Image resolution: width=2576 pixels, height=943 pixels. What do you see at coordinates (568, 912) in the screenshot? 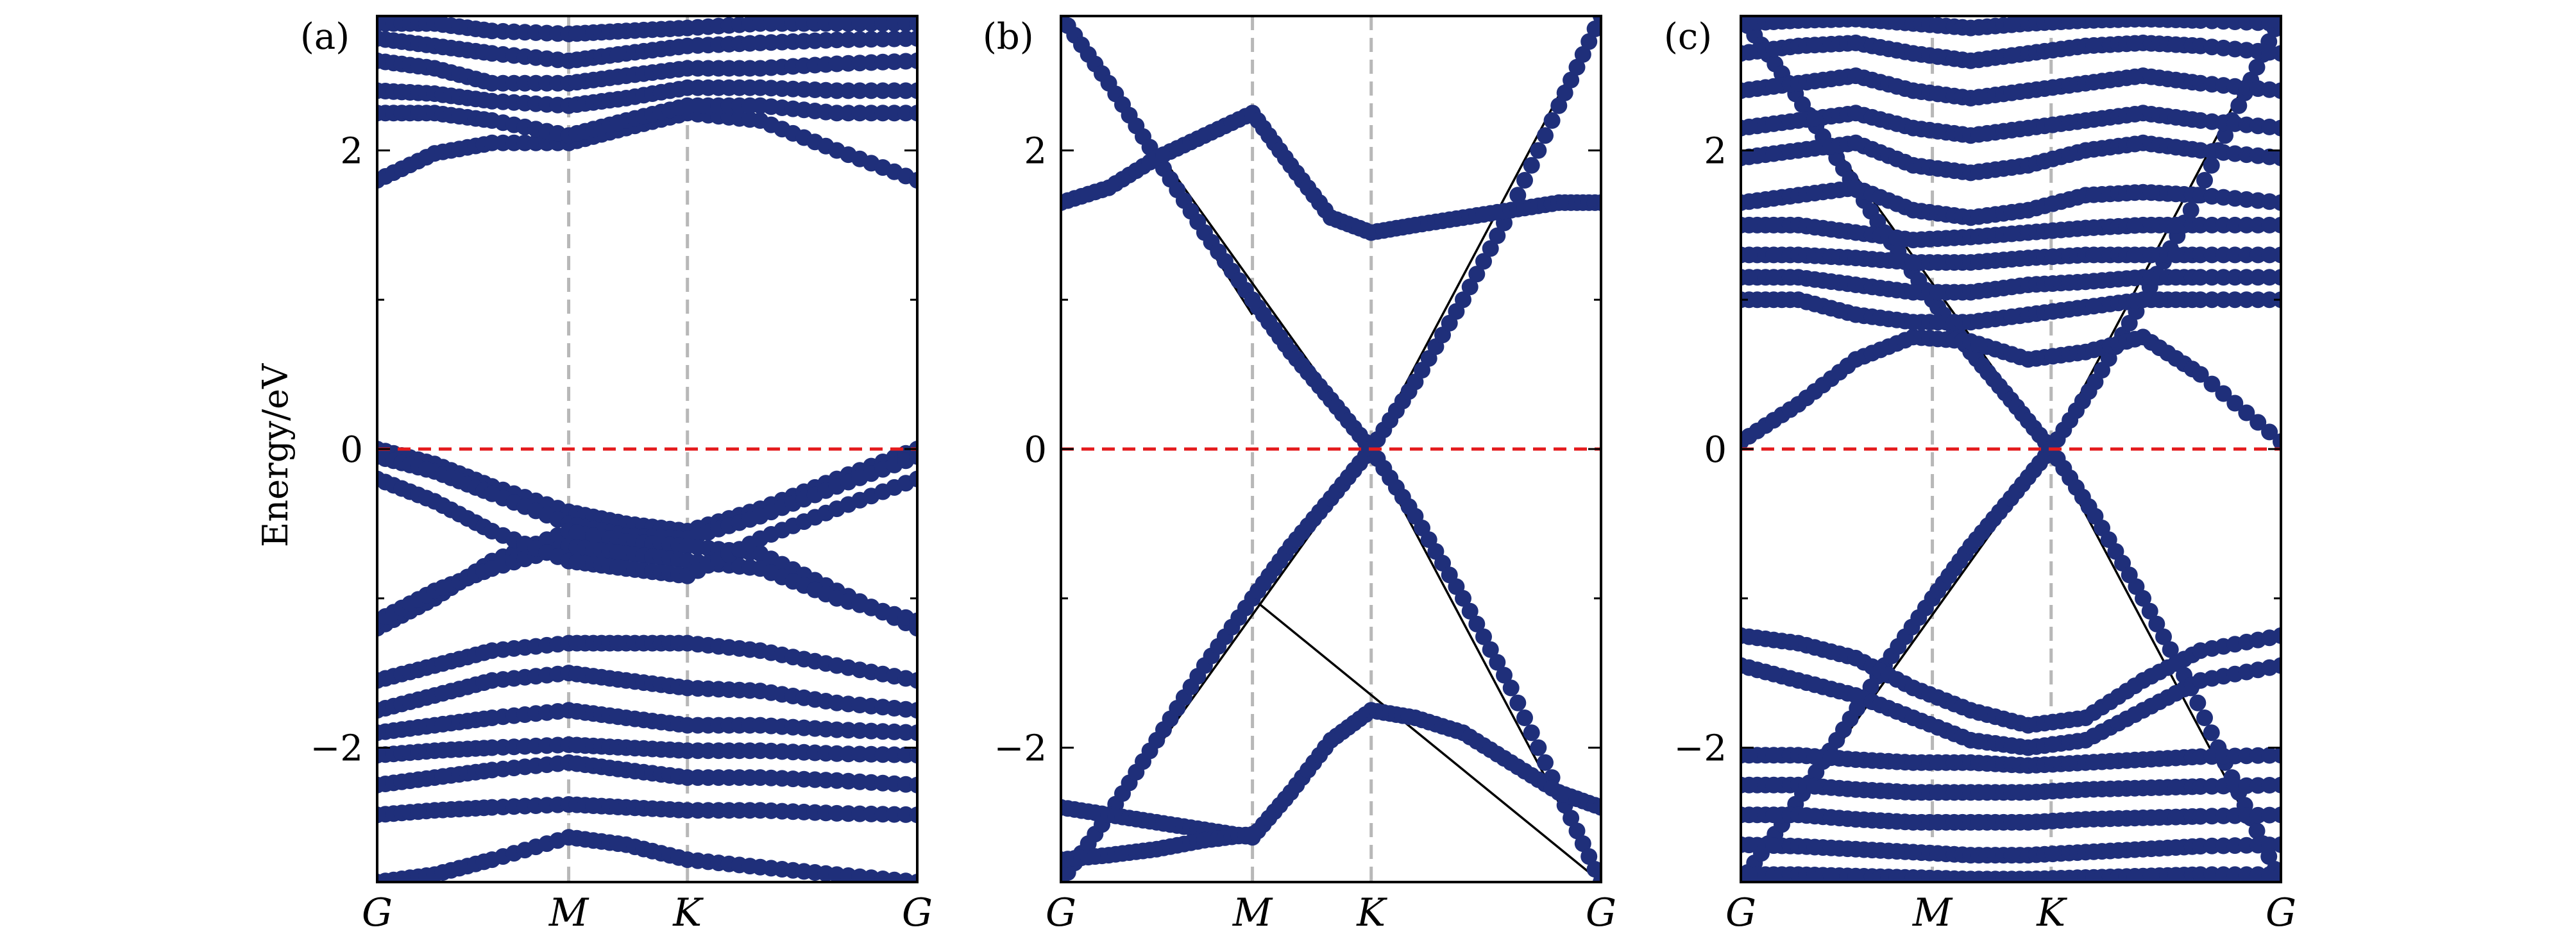
I see `x-tick-label: M` at bounding box center [568, 912].